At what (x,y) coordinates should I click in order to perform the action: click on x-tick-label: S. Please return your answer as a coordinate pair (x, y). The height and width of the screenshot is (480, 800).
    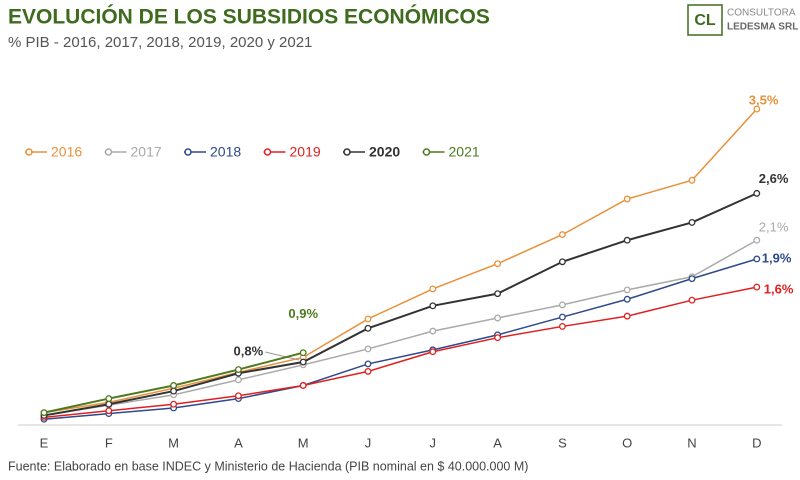
    Looking at the image, I should click on (562, 442).